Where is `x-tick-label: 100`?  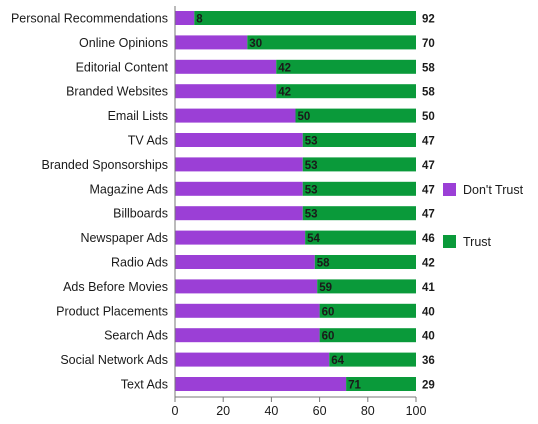 x-tick-label: 100 is located at coordinates (416, 411).